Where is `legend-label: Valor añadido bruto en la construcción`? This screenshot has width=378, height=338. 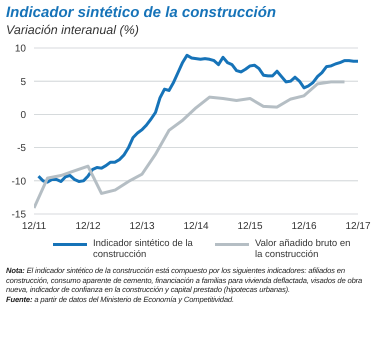
legend-label: Valor añadido bruto en la construcción is located at coordinates (303, 249).